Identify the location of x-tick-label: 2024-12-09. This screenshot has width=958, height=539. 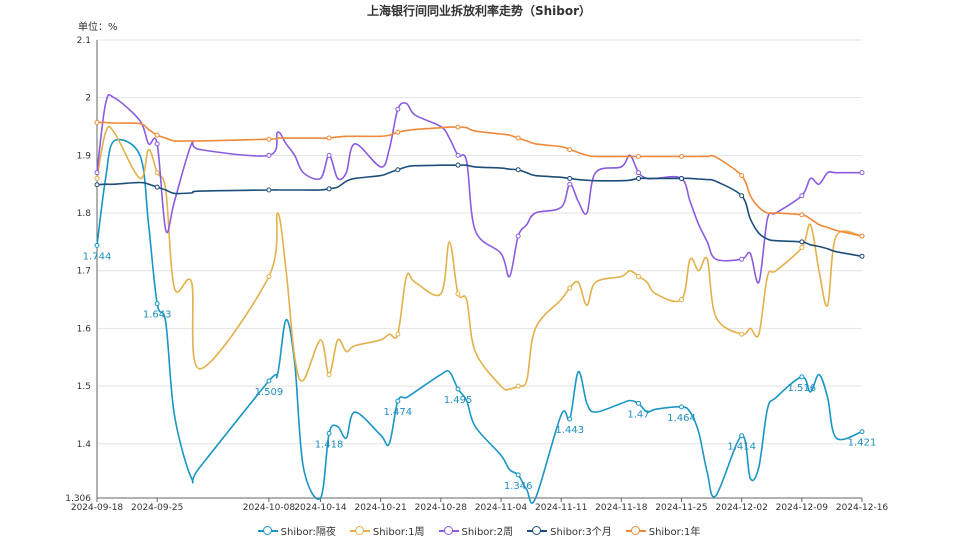
(802, 508).